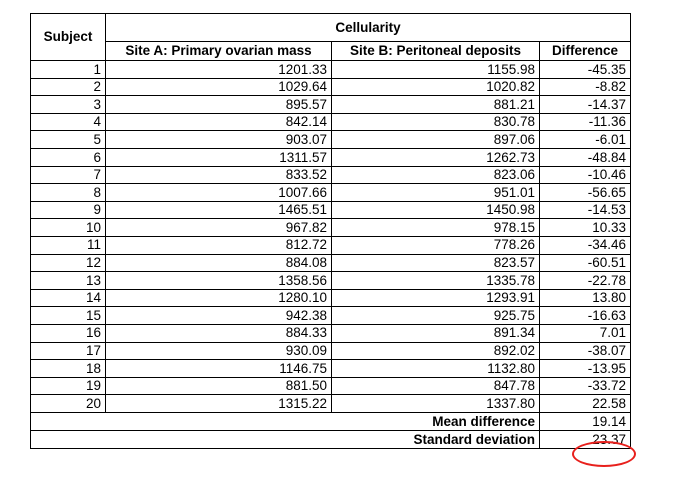 The height and width of the screenshot is (496, 678). I want to click on site-a-cell: 1280.10, so click(218, 298).